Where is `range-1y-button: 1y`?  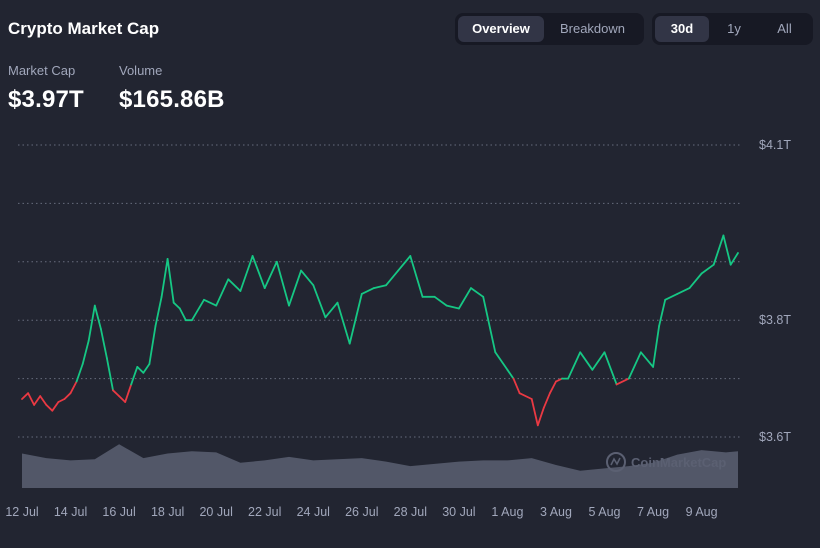
range-1y-button: 1y is located at coordinates (734, 28).